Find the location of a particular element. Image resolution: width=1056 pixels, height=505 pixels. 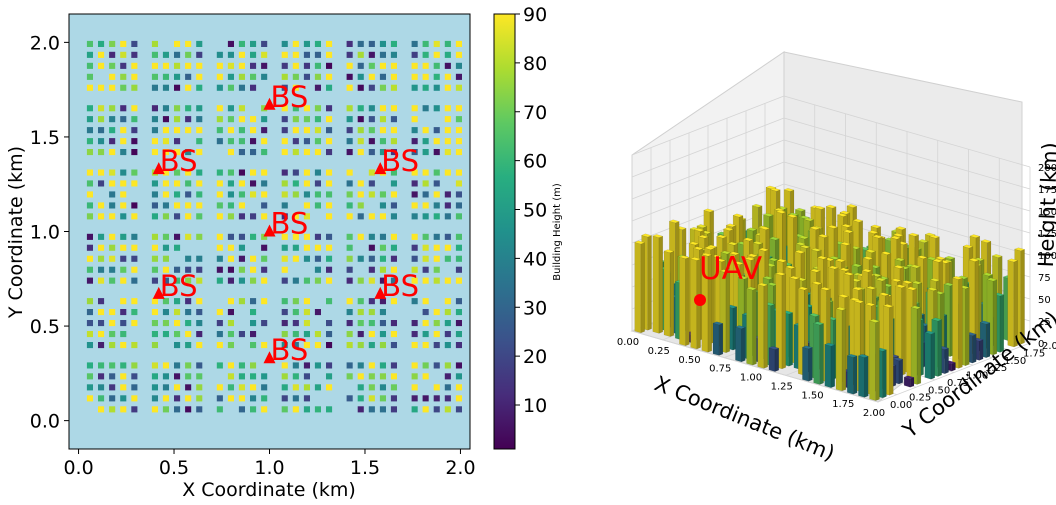

base-station-marker is located at coordinates (158, 292).